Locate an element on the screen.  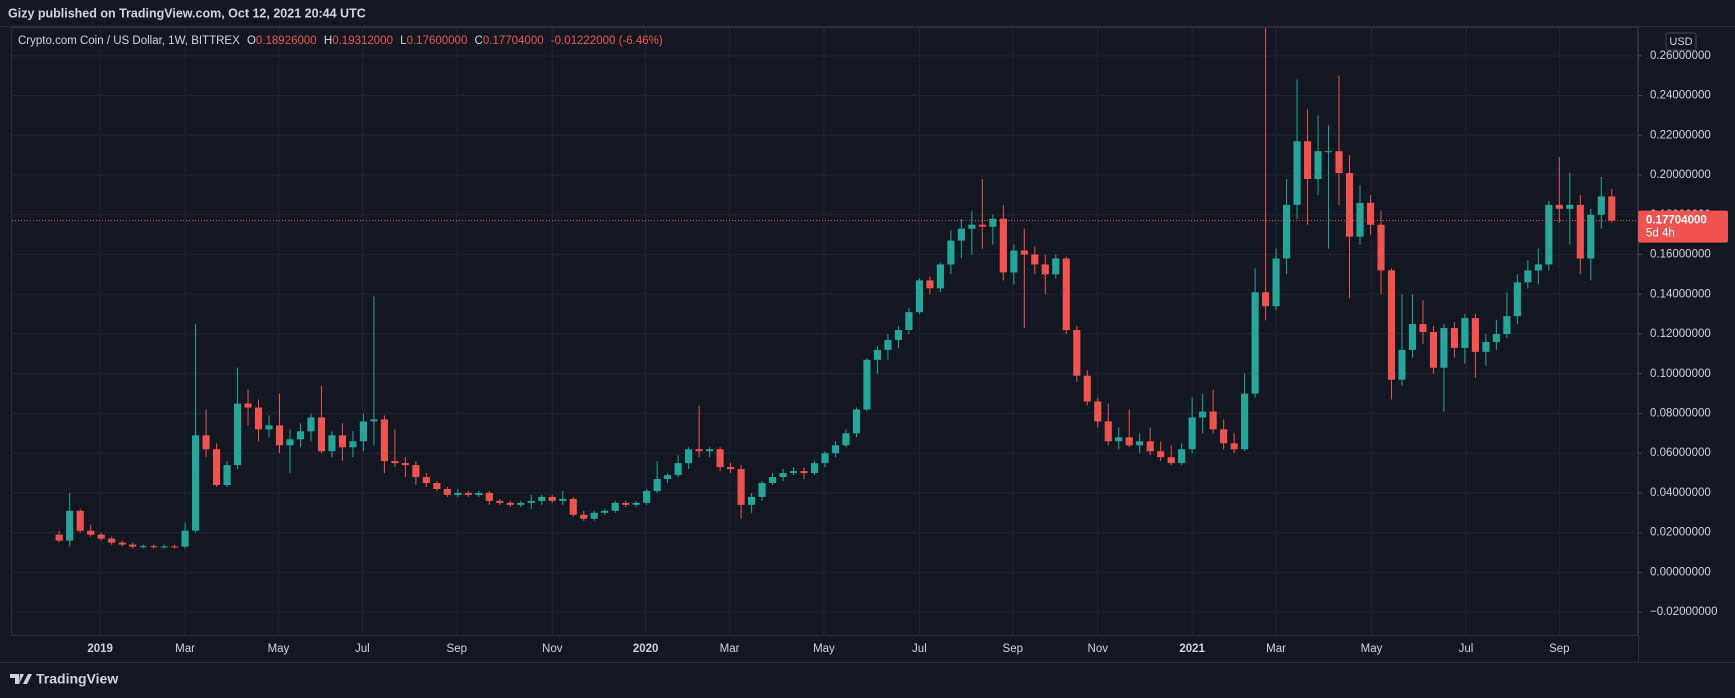
x-tick-label: Sep is located at coordinates (1013, 649).